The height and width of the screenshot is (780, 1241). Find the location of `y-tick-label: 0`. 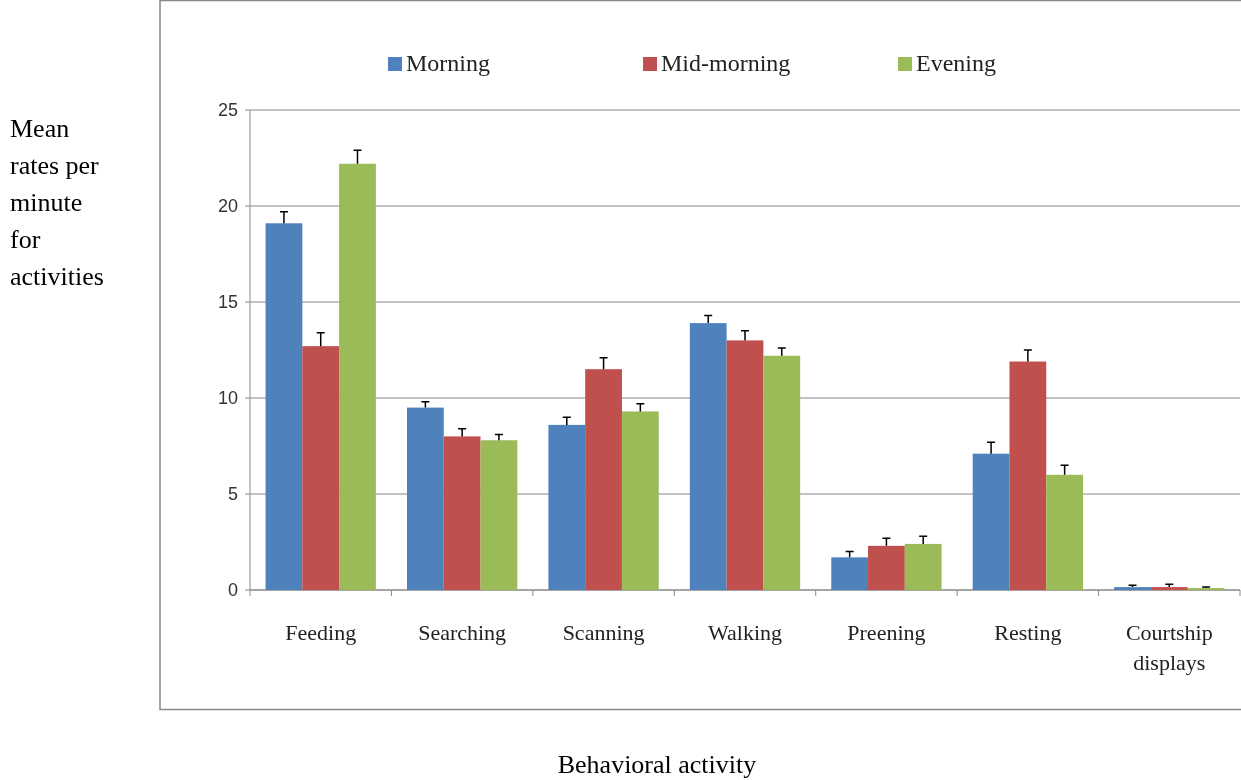

y-tick-label: 0 is located at coordinates (232, 590).